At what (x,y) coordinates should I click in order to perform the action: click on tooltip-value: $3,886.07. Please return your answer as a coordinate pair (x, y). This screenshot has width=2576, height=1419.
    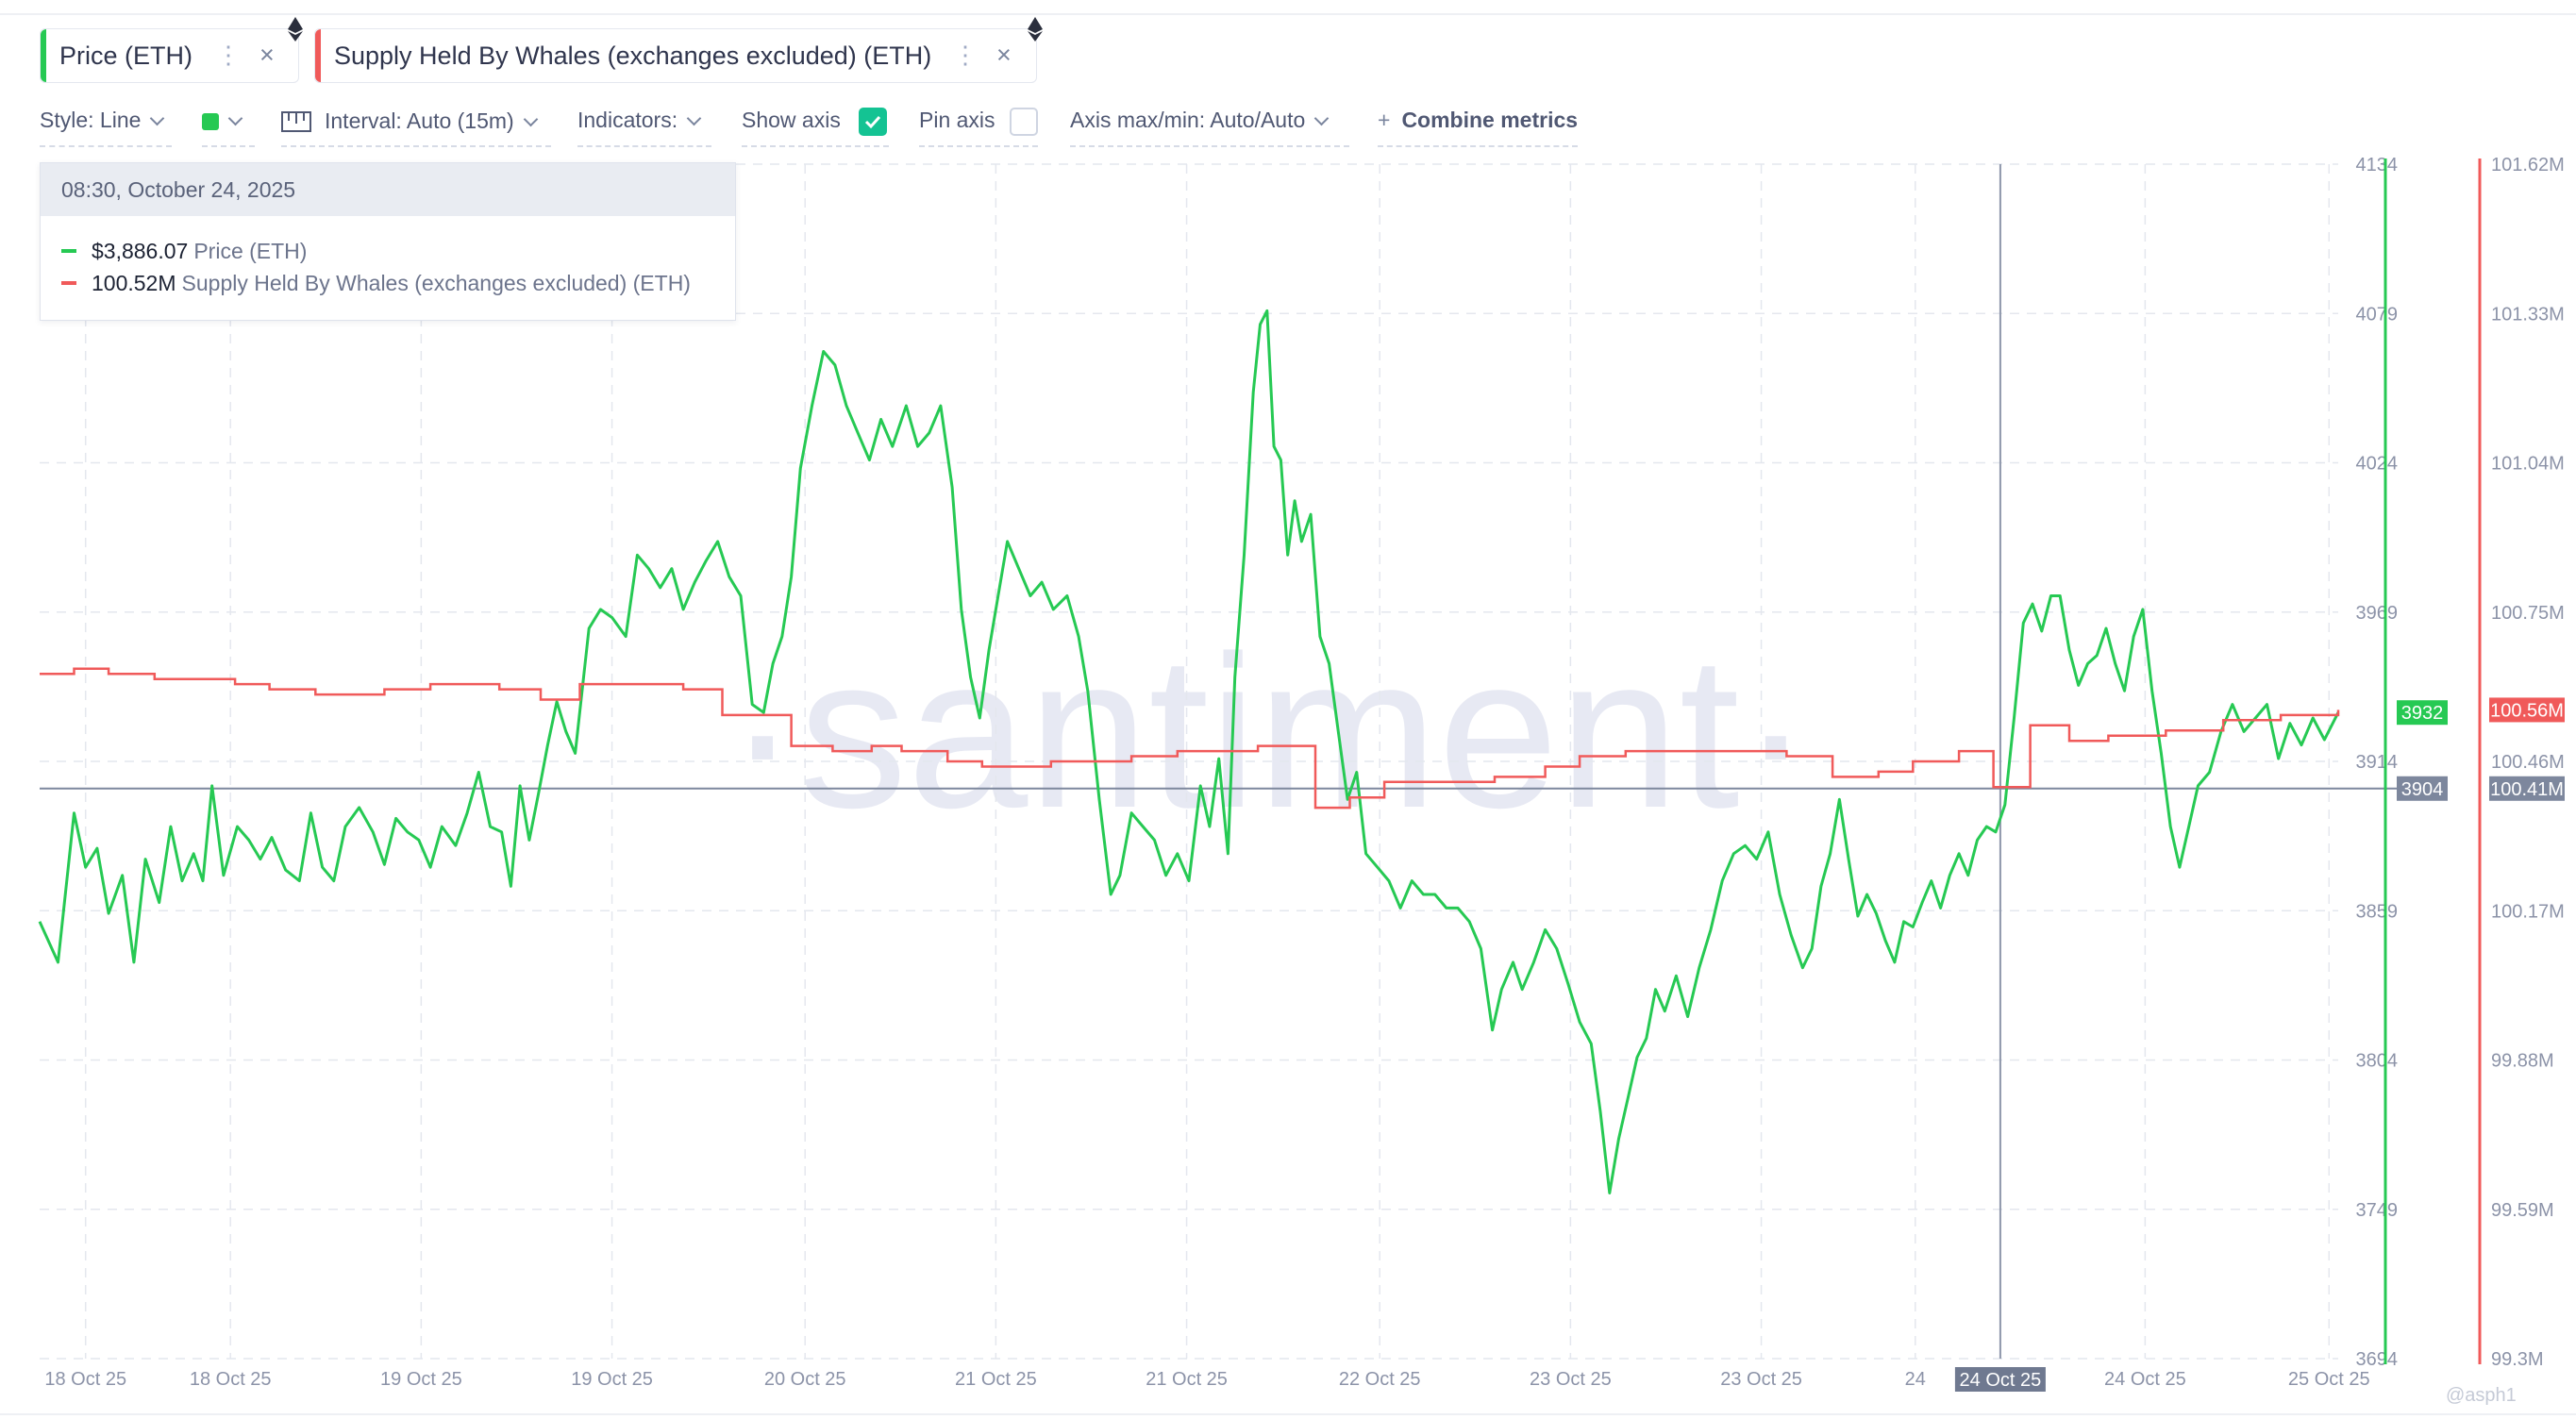
    Looking at the image, I should click on (140, 251).